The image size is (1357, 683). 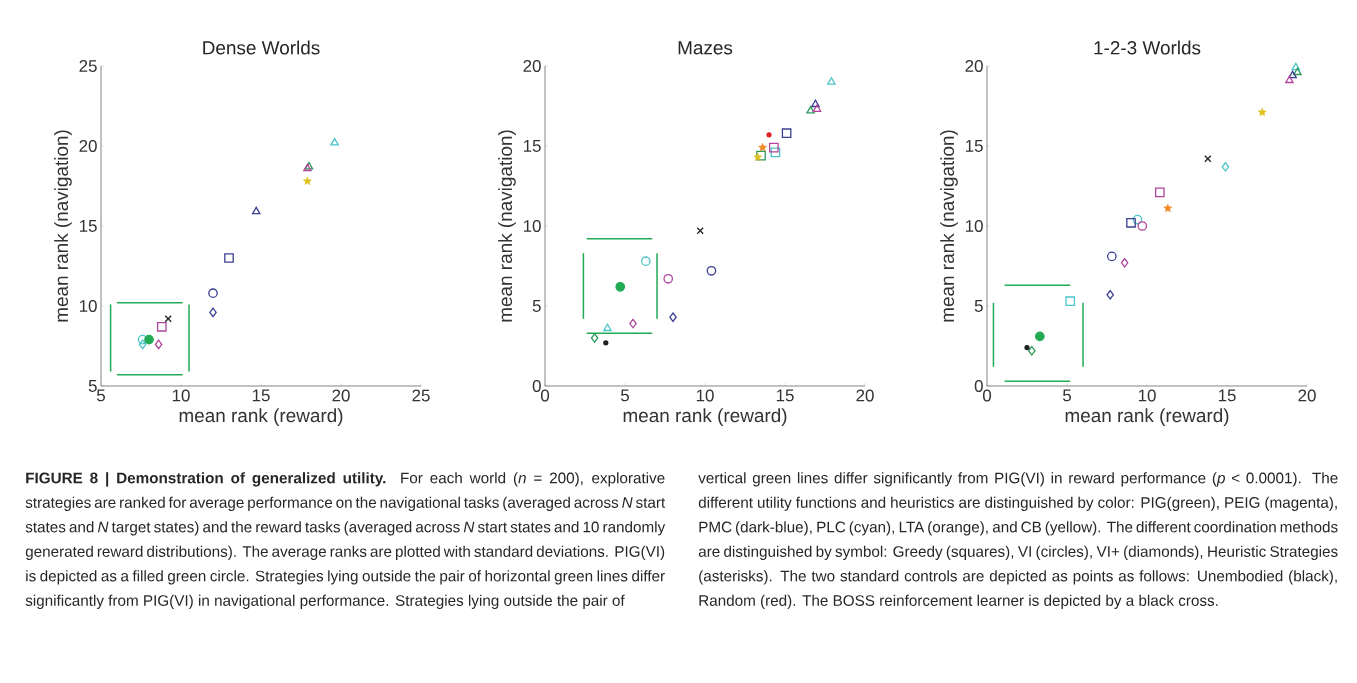 I want to click on y-tick-label: 25, so click(x=88, y=65).